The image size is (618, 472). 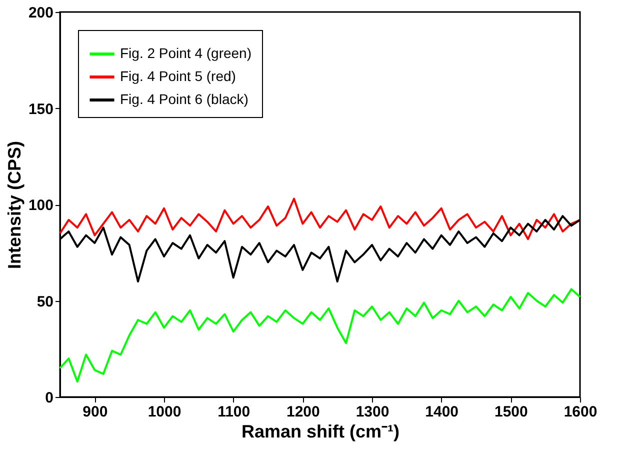 What do you see at coordinates (186, 53) in the screenshot?
I see `legend-label: Fig. 2 Point 4 (green)` at bounding box center [186, 53].